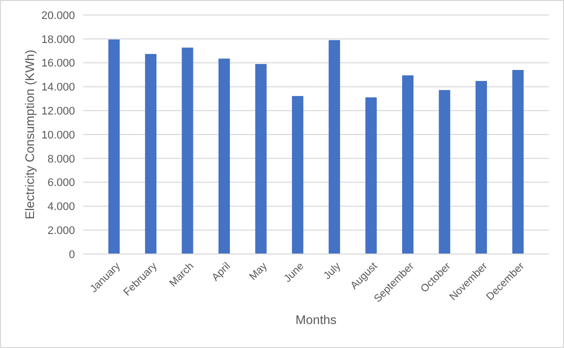 The height and width of the screenshot is (348, 564). I want to click on y-tick-label: 0, so click(71, 254).